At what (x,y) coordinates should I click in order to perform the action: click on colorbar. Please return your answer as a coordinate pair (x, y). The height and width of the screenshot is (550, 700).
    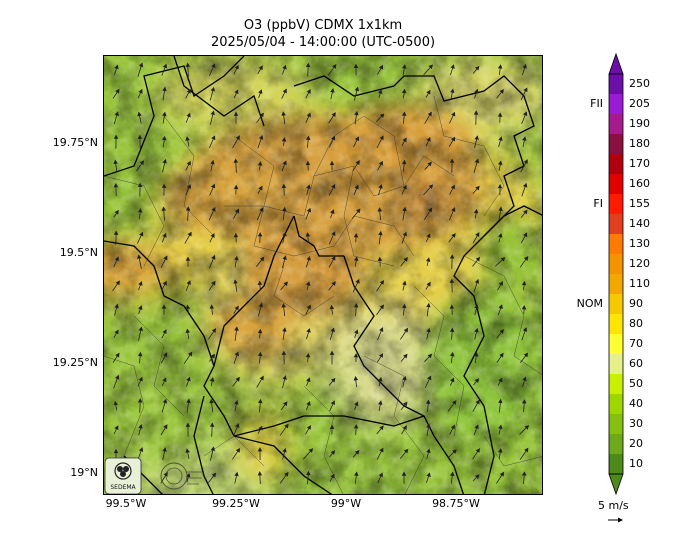
    Looking at the image, I should click on (616, 274).